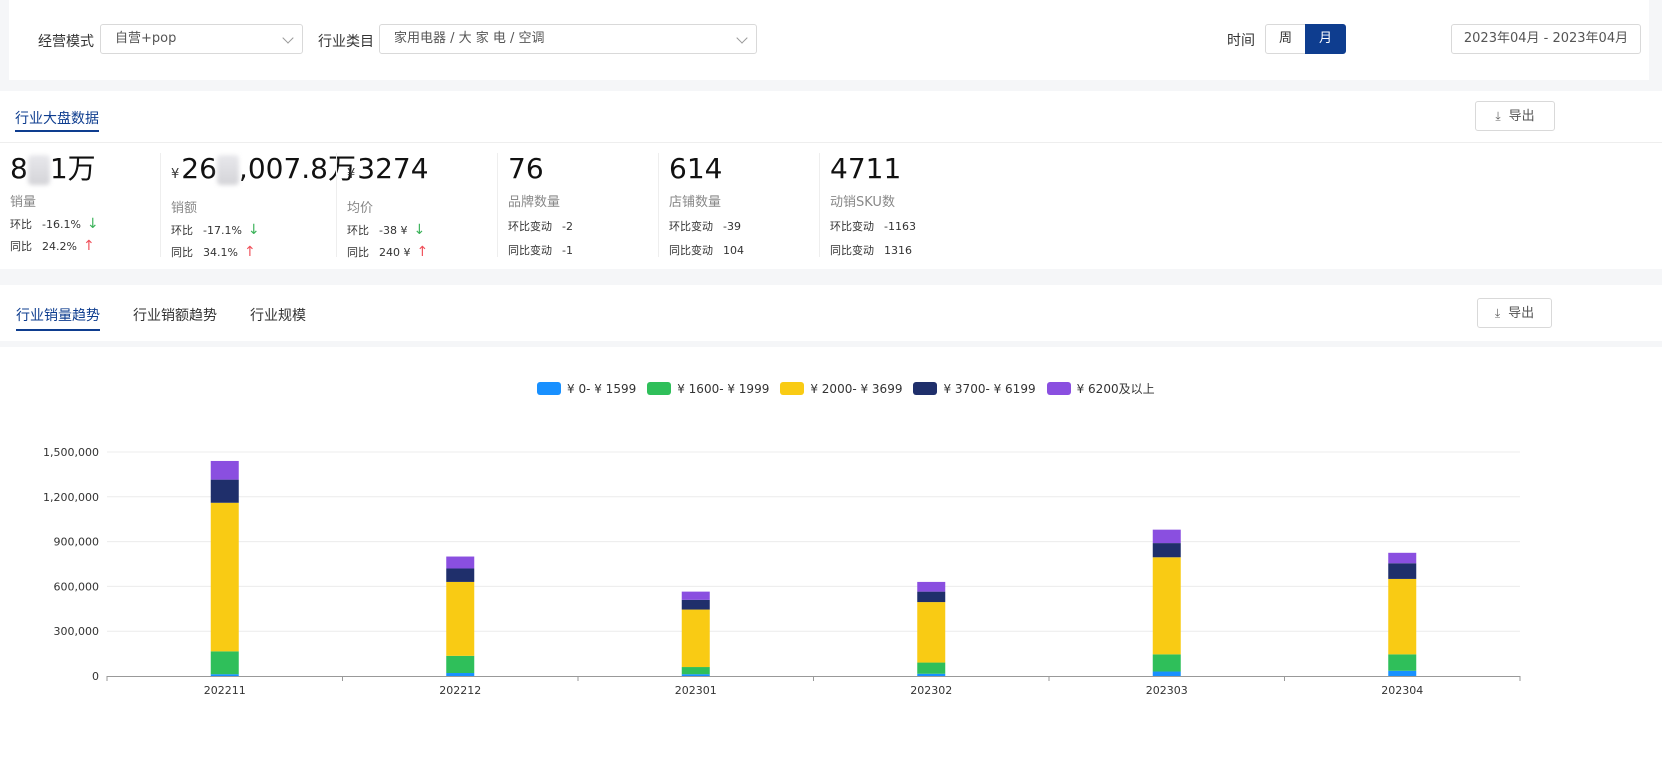 The height and width of the screenshot is (761, 1662). What do you see at coordinates (696, 690) in the screenshot?
I see `x-tick-label: 202301` at bounding box center [696, 690].